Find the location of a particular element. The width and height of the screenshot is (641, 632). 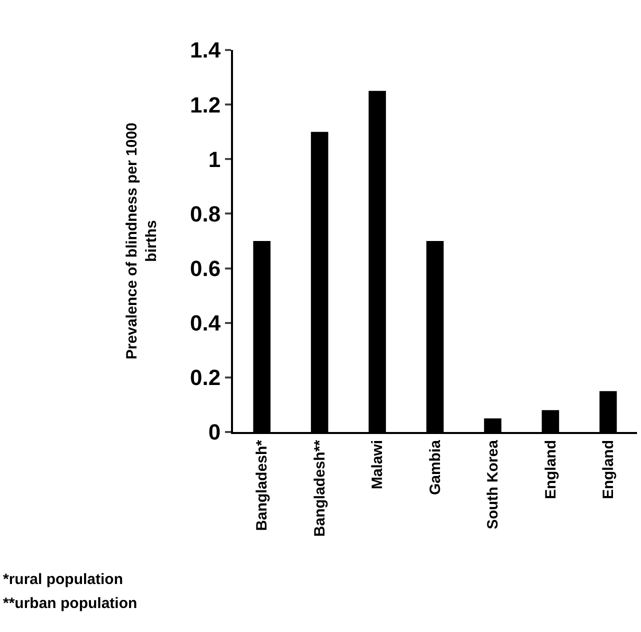

x-tick-label: South Korea is located at coordinates (493, 484).